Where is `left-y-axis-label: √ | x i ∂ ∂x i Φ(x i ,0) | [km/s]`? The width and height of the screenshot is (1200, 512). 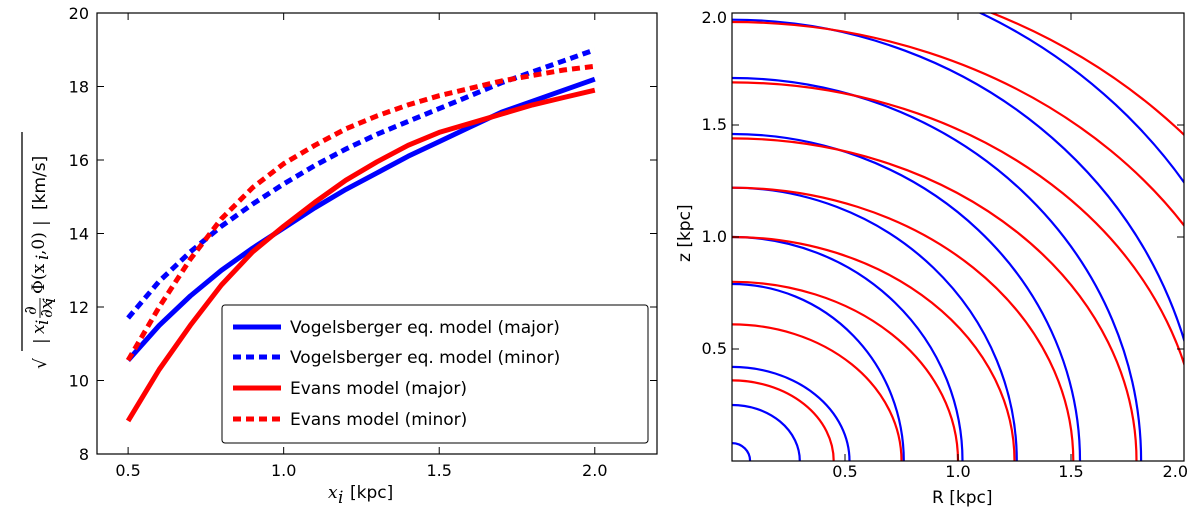
left-y-axis-label: √ | x i ∂ ∂x i Φ(x i ,0) | [km/s] is located at coordinates (40, 250).